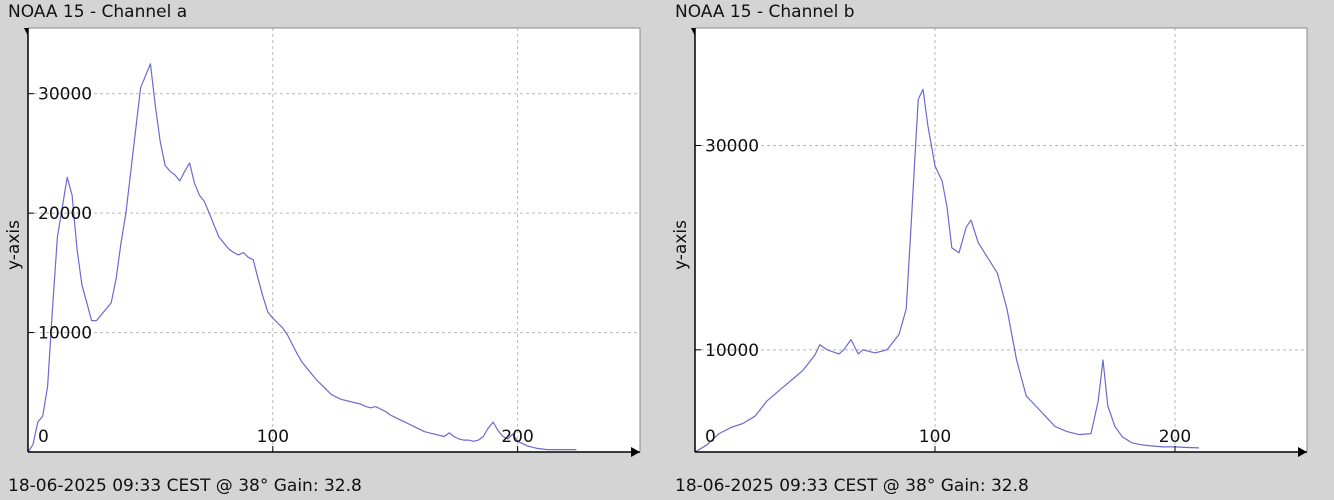 This screenshot has width=1334, height=500. I want to click on chart-title: NOAA 15 - Channel a, so click(98, 12).